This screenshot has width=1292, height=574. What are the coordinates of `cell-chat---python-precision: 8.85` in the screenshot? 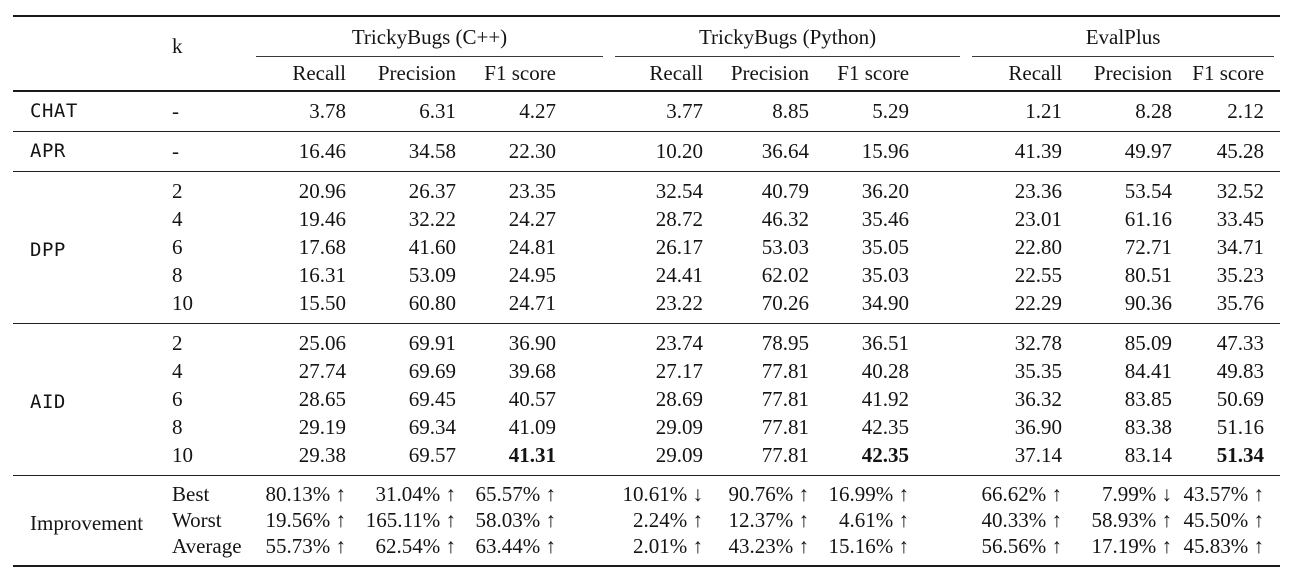 It's located at (791, 110).